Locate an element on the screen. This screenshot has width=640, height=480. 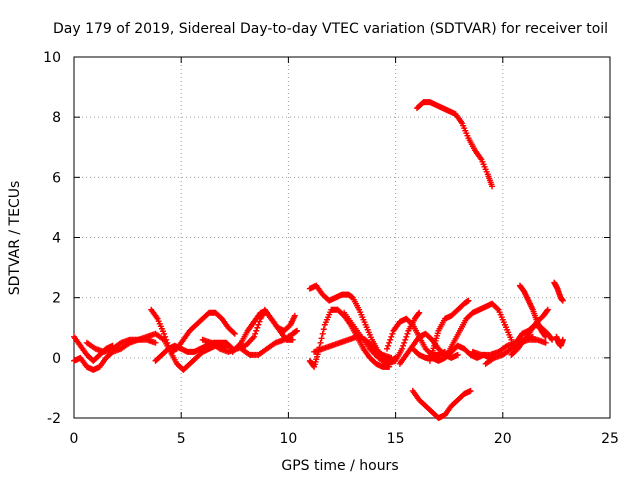
x-tick-label: 0 is located at coordinates (74, 439).